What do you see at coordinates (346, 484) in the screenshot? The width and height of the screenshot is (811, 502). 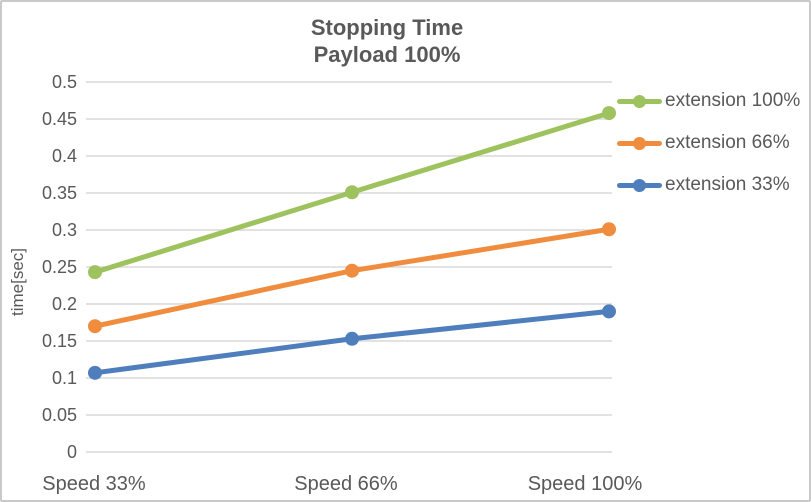 I see `x-axis-label: Speed 66%` at bounding box center [346, 484].